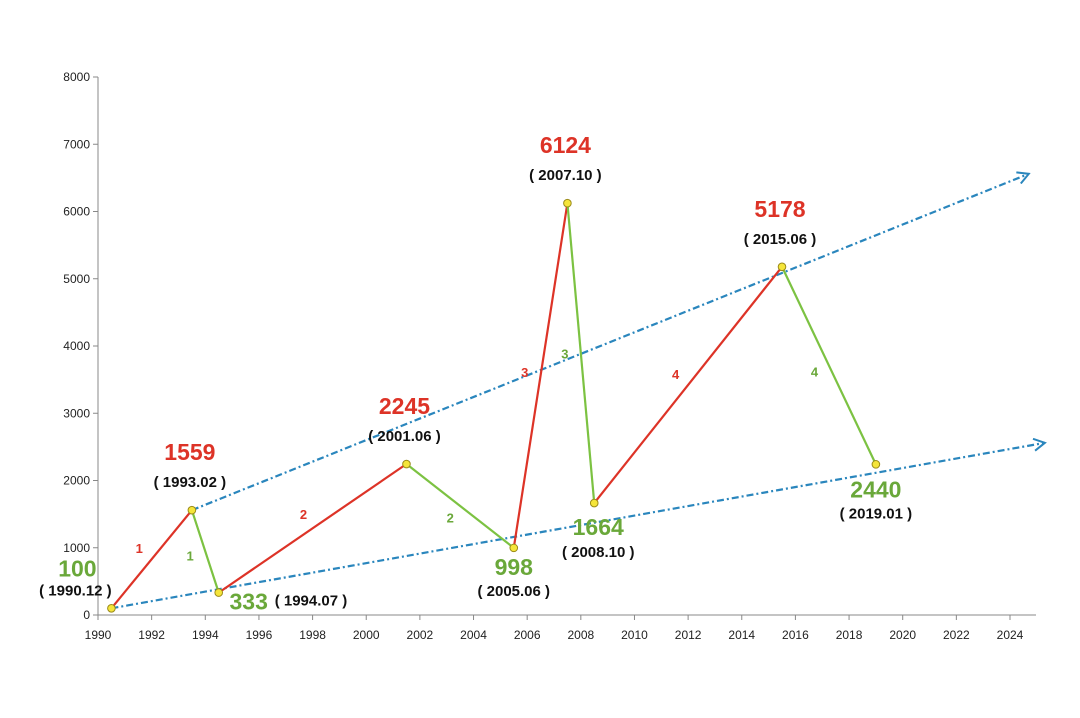  Describe the element at coordinates (98, 635) in the screenshot. I see `x-tick-label: 1990` at that location.